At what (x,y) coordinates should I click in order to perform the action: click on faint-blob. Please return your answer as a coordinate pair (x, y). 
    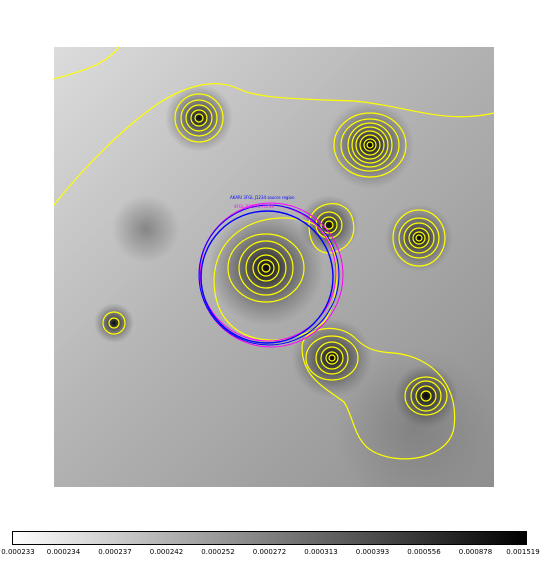
    Looking at the image, I should click on (146, 229).